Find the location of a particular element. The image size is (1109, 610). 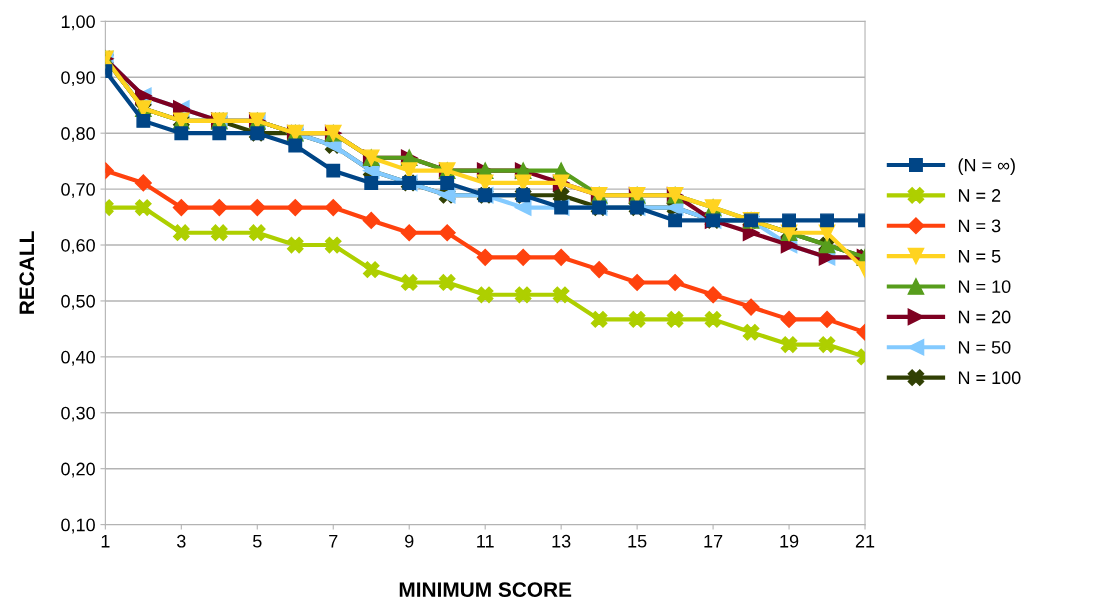

y-tick-label: 0,20 is located at coordinates (78, 470).